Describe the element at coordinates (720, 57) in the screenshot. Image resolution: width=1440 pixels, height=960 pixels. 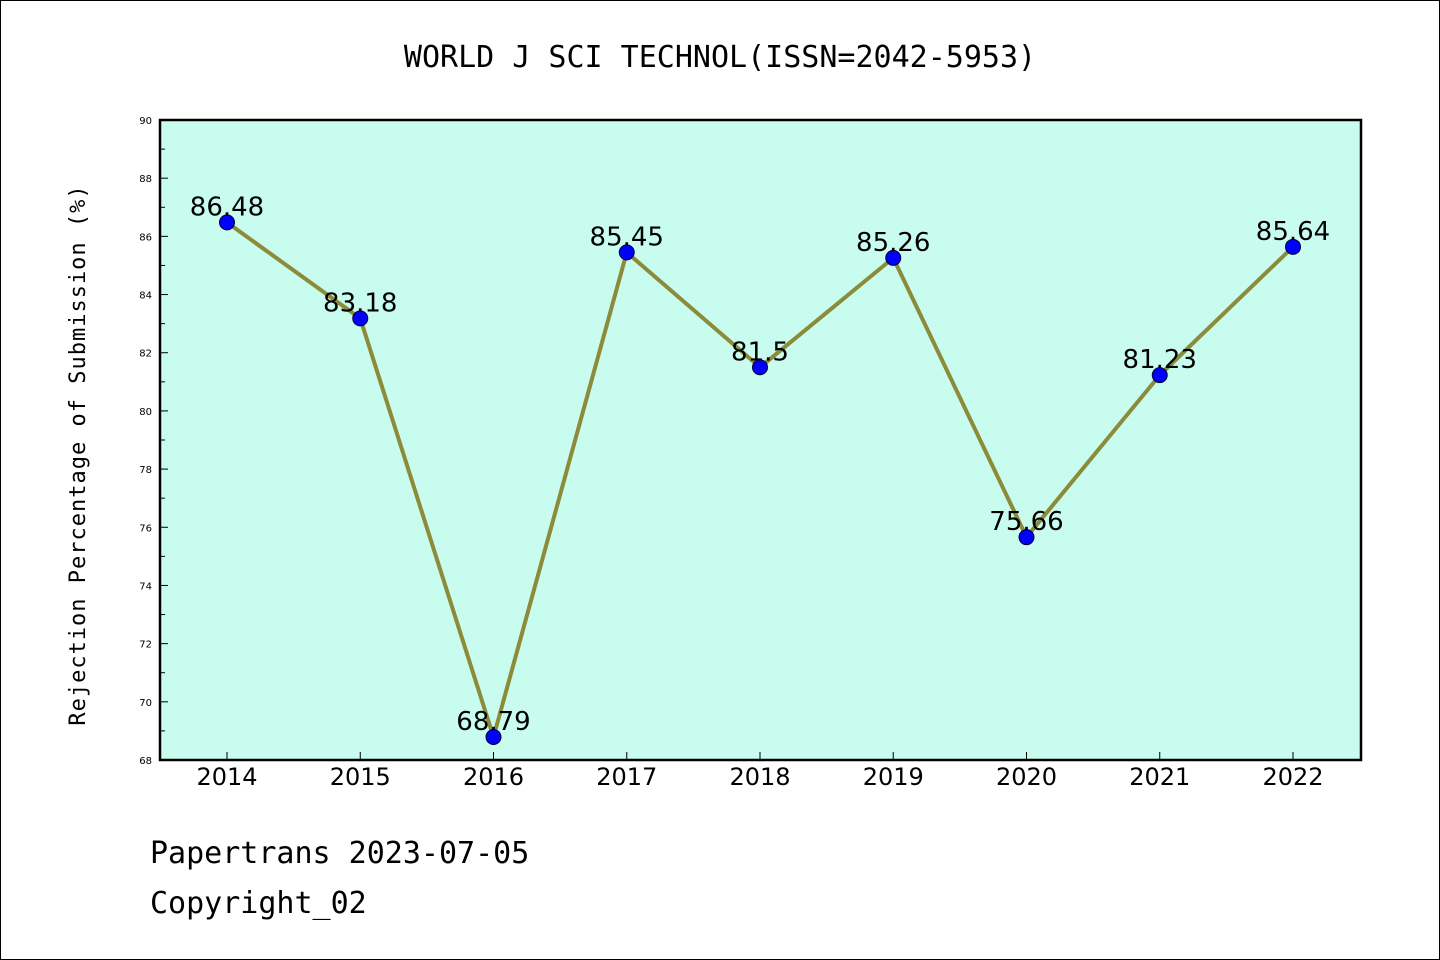
I see `chart-title: WORLD J SCI TECHNOL(ISSN=2042-5953)` at that location.